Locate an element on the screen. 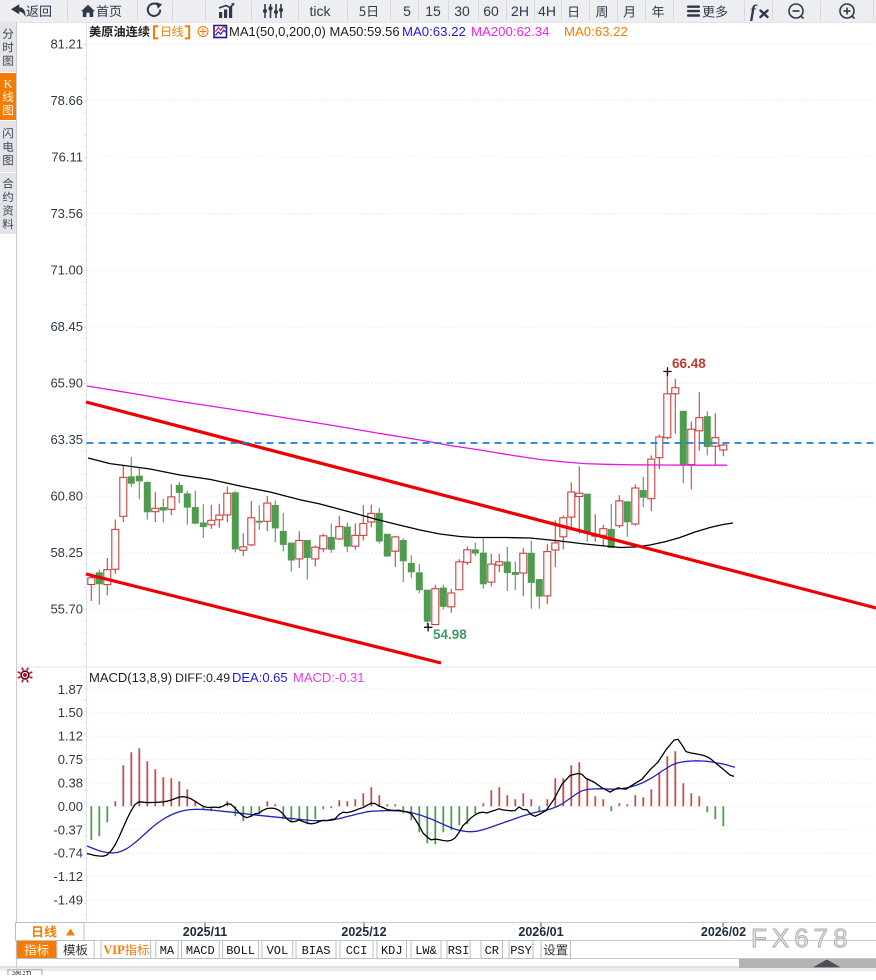 The height and width of the screenshot is (980, 876). svg-text: f is located at coordinates (754, 11).